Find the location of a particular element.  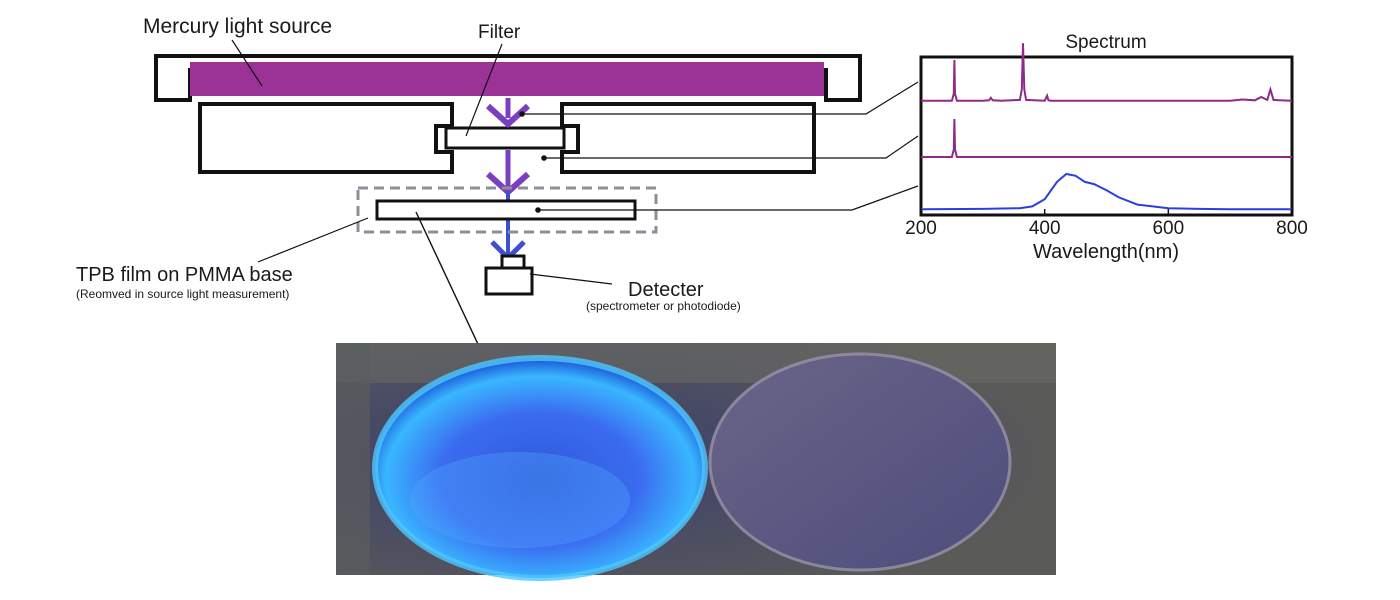

filter-label: Filter is located at coordinates (499, 32).